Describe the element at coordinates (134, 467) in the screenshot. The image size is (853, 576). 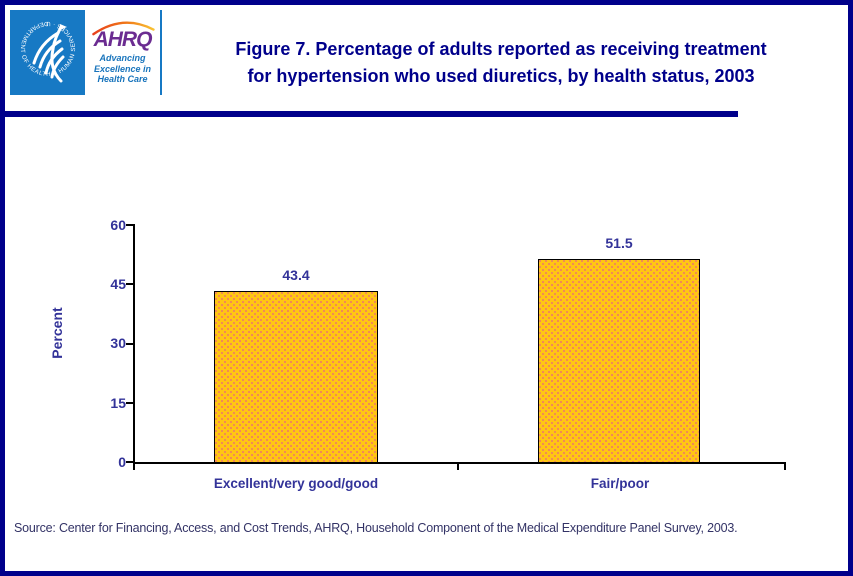
I see `x-tick-left` at that location.